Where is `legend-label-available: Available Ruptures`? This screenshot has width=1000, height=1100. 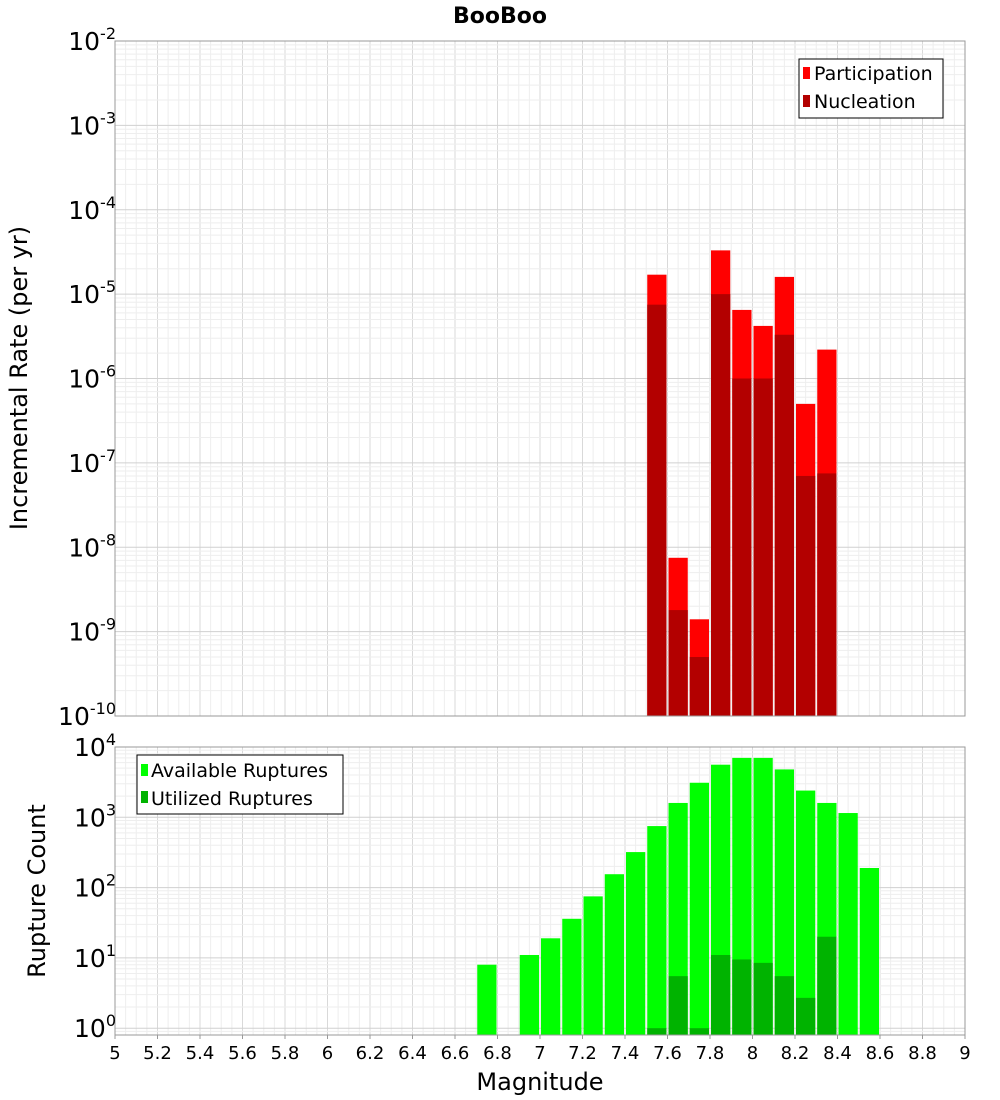
legend-label-available: Available Ruptures is located at coordinates (239, 771).